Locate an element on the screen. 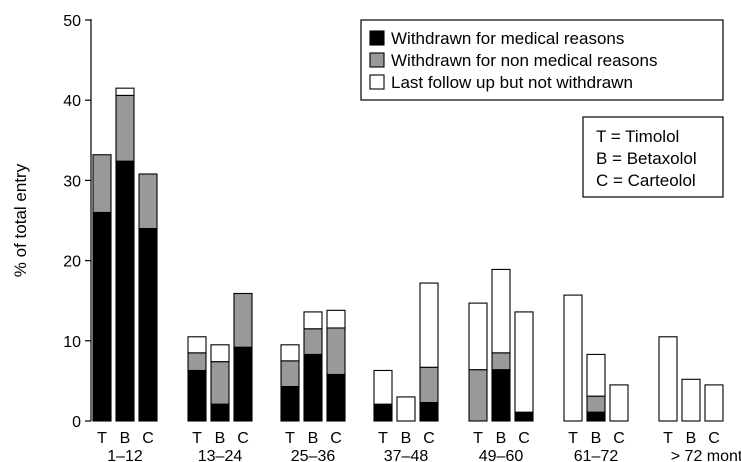 The width and height of the screenshot is (741, 462). group-label: 1–12 is located at coordinates (125, 455).